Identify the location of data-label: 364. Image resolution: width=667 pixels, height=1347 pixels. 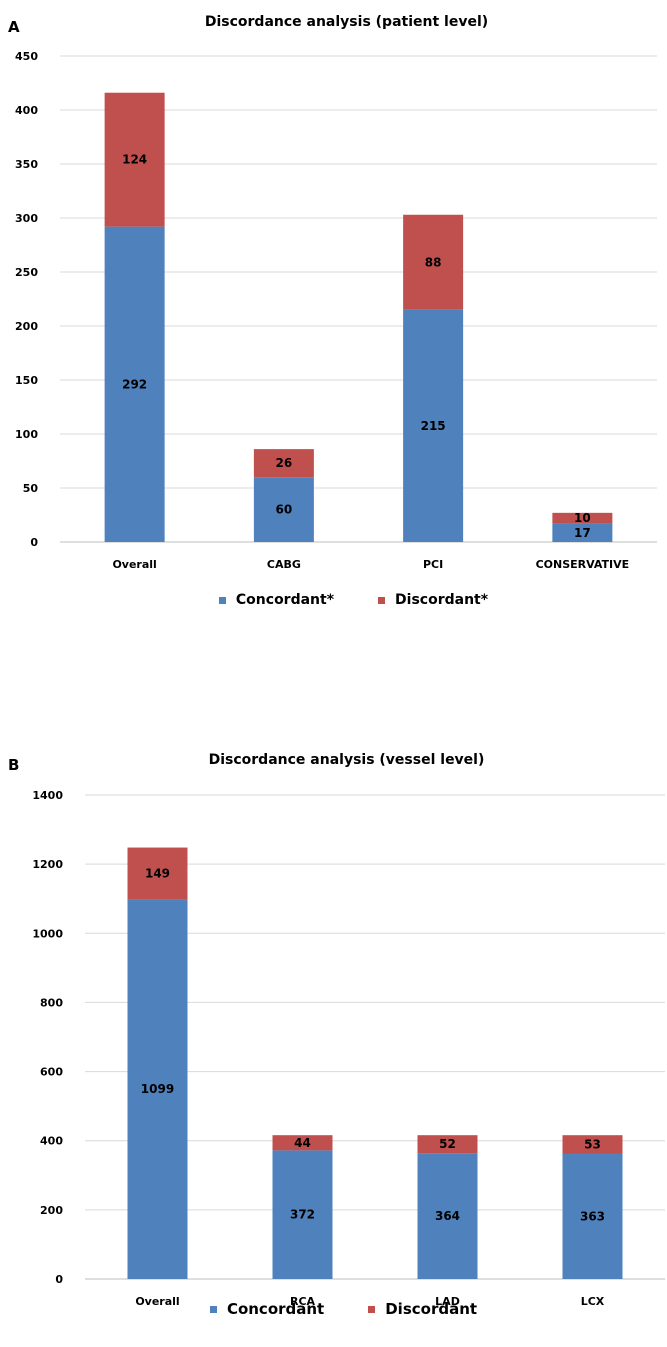
(447, 1216).